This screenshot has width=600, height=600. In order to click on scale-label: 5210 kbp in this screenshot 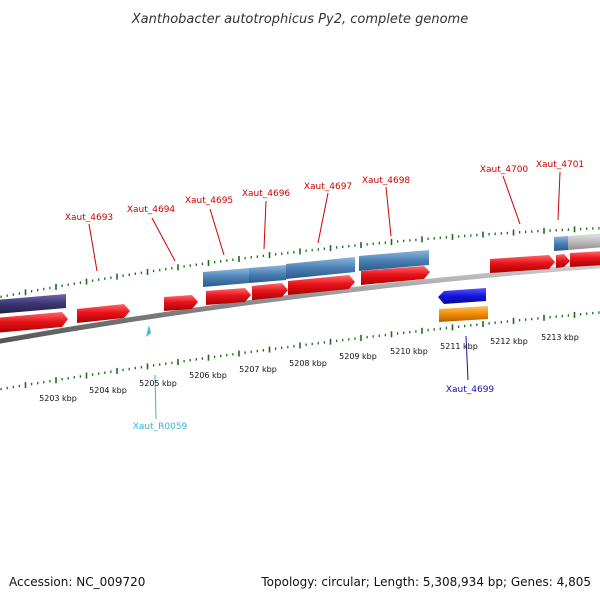, I will do `click(409, 351)`.